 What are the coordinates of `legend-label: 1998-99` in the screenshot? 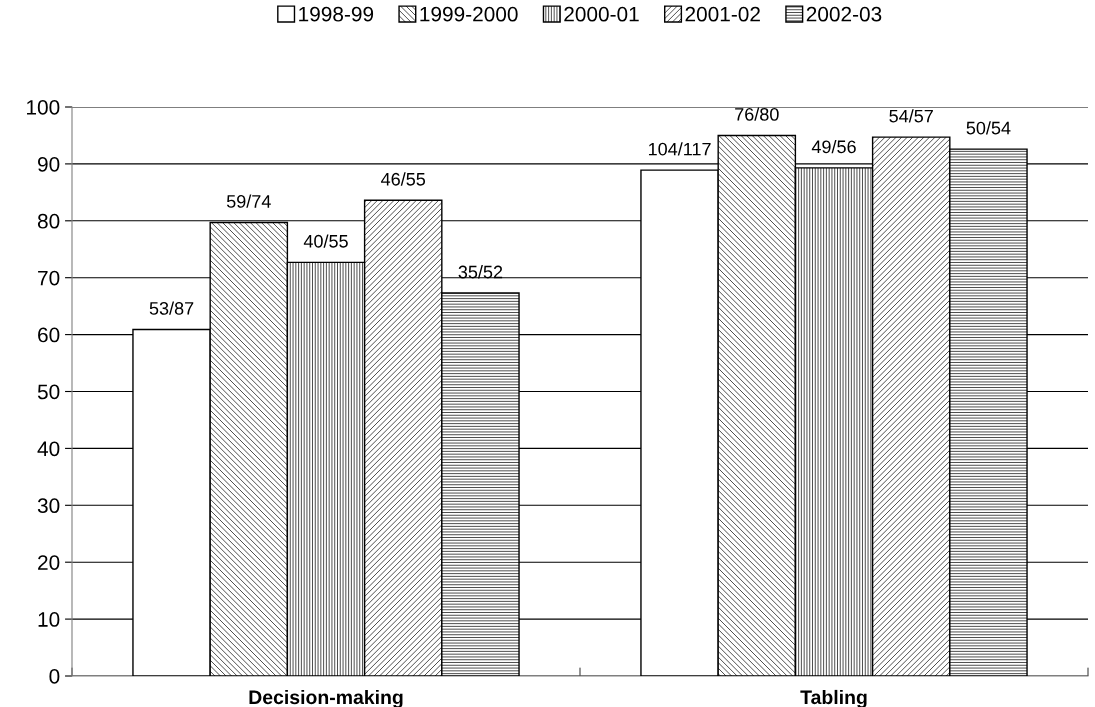 It's located at (336, 14).